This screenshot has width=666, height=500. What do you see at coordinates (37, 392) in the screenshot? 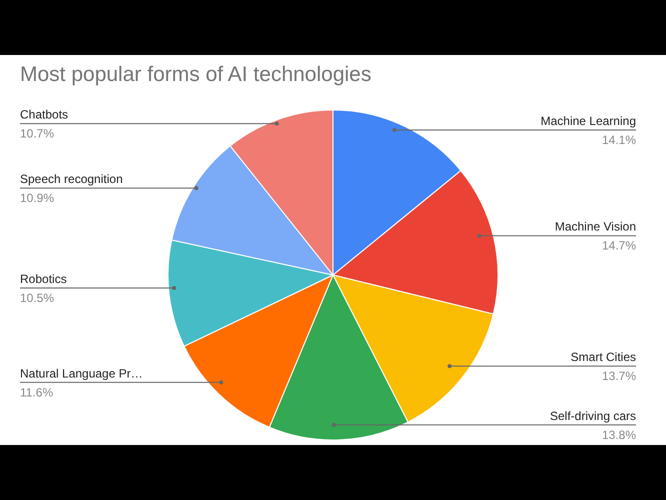
I see `data-label: 11.6%` at bounding box center [37, 392].